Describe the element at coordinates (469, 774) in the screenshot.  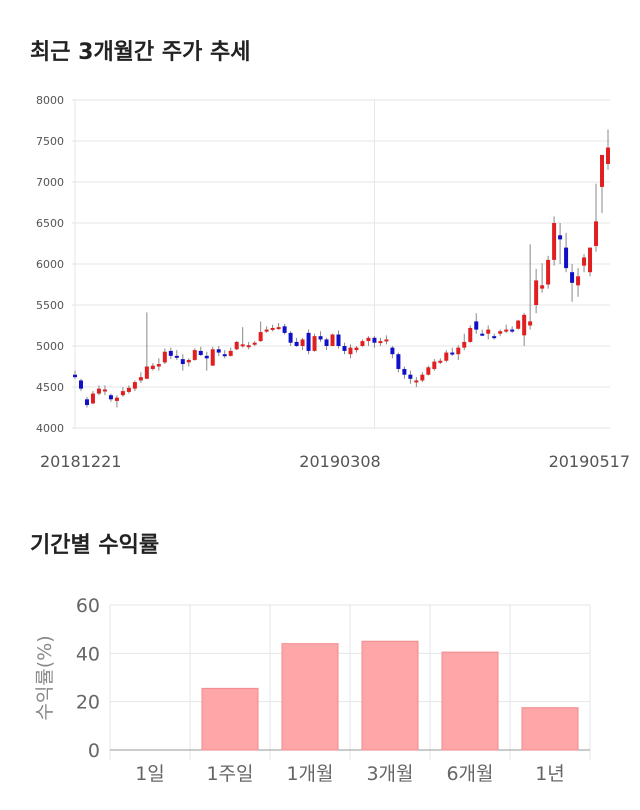
I see `x-tick-label: 6개월` at that location.